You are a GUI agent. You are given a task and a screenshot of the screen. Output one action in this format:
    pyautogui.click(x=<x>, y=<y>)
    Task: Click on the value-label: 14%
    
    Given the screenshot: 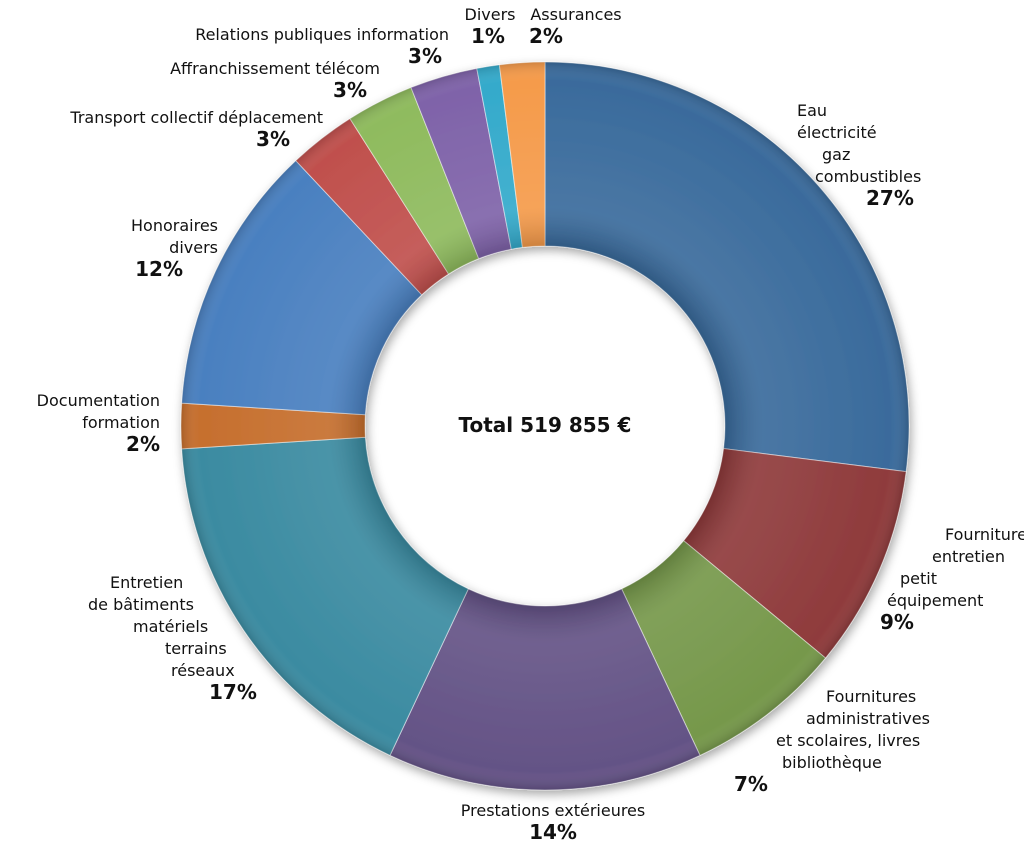 What is the action you would take?
    pyautogui.click(x=553, y=832)
    